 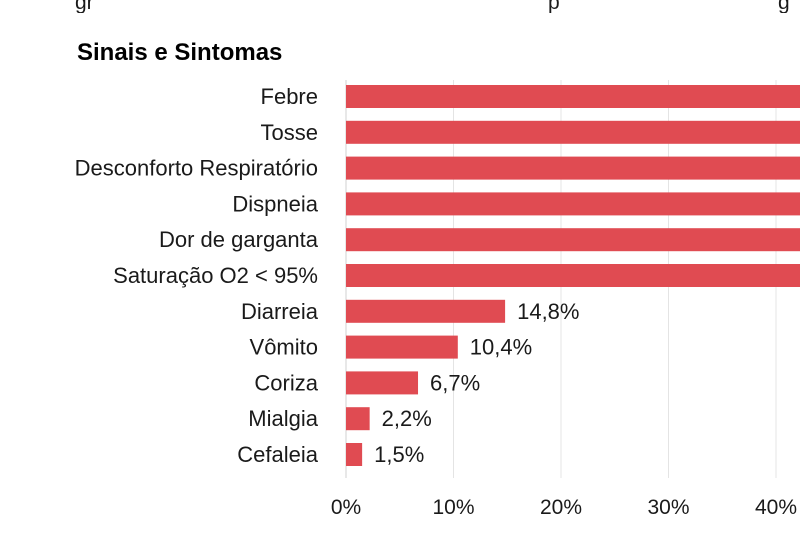 I want to click on category-label: Tosse, so click(x=289, y=132).